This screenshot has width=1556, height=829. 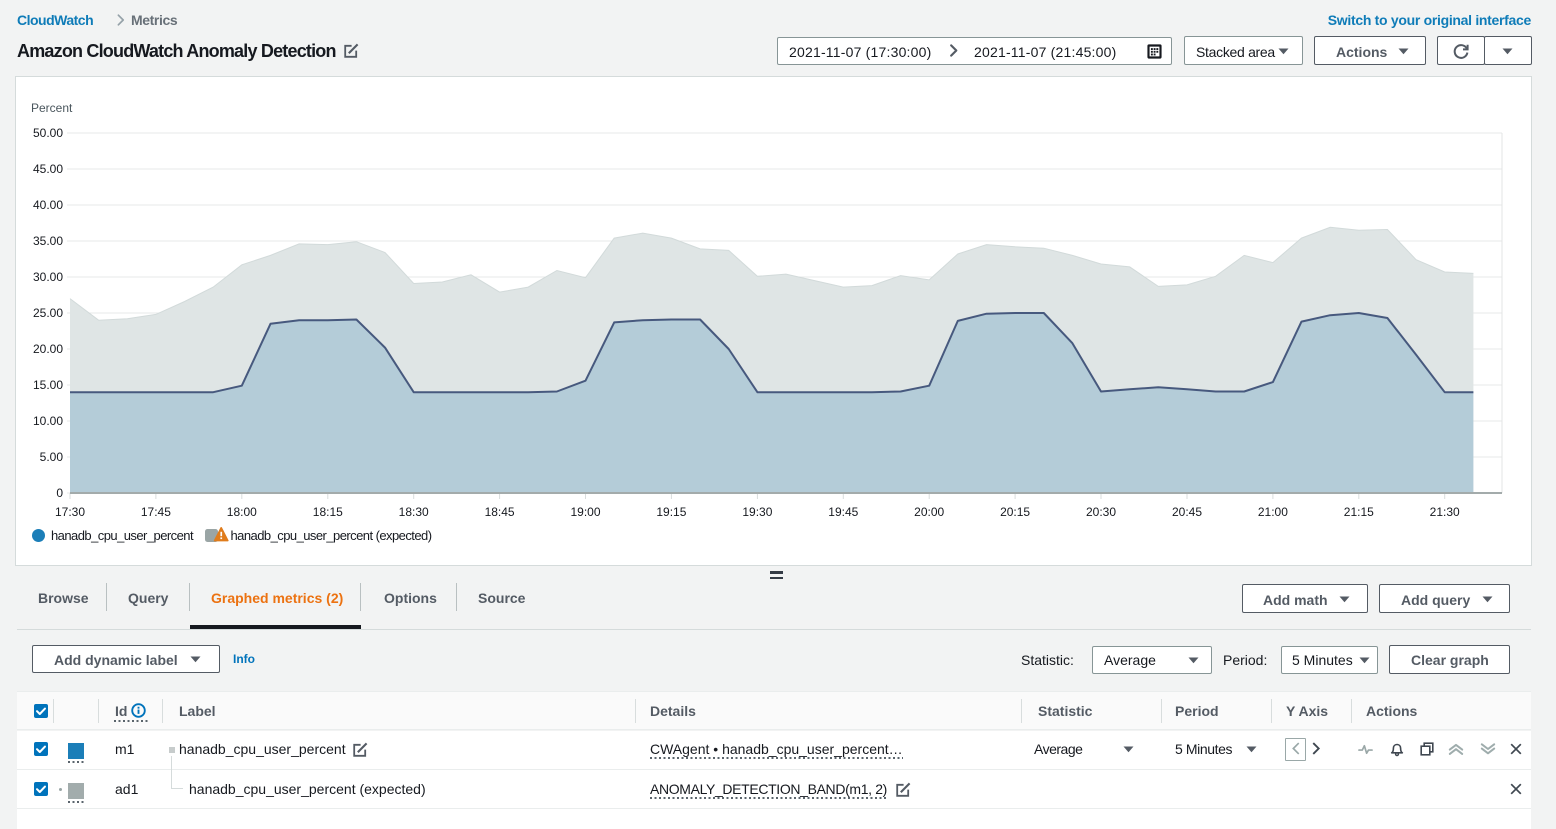 What do you see at coordinates (48, 205) in the screenshot?
I see `svg-text: 40.00` at bounding box center [48, 205].